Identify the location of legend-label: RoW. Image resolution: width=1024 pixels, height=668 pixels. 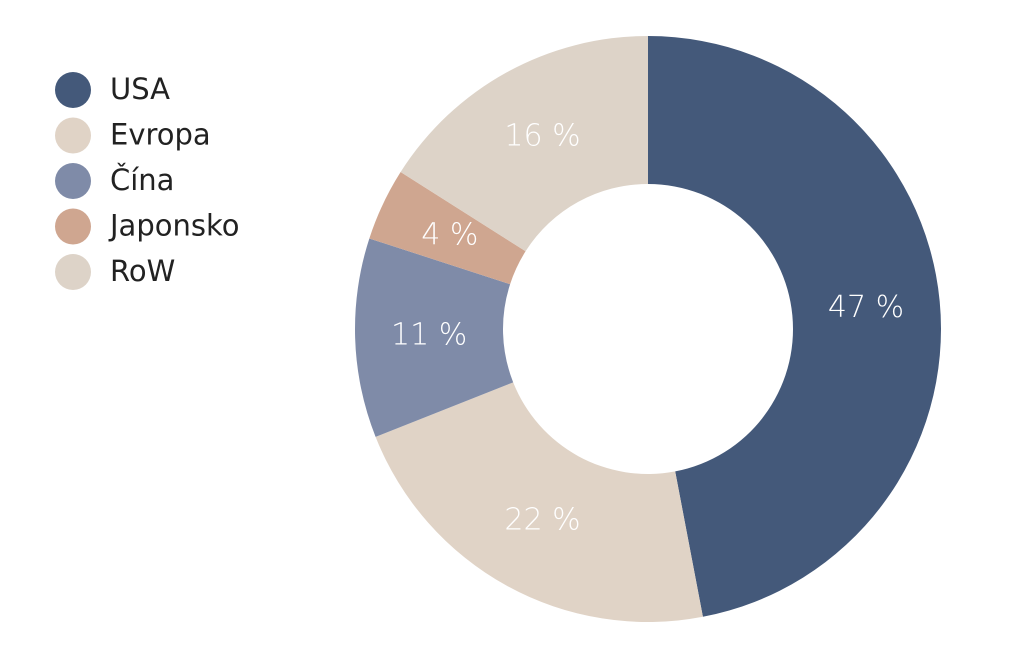
(142, 271).